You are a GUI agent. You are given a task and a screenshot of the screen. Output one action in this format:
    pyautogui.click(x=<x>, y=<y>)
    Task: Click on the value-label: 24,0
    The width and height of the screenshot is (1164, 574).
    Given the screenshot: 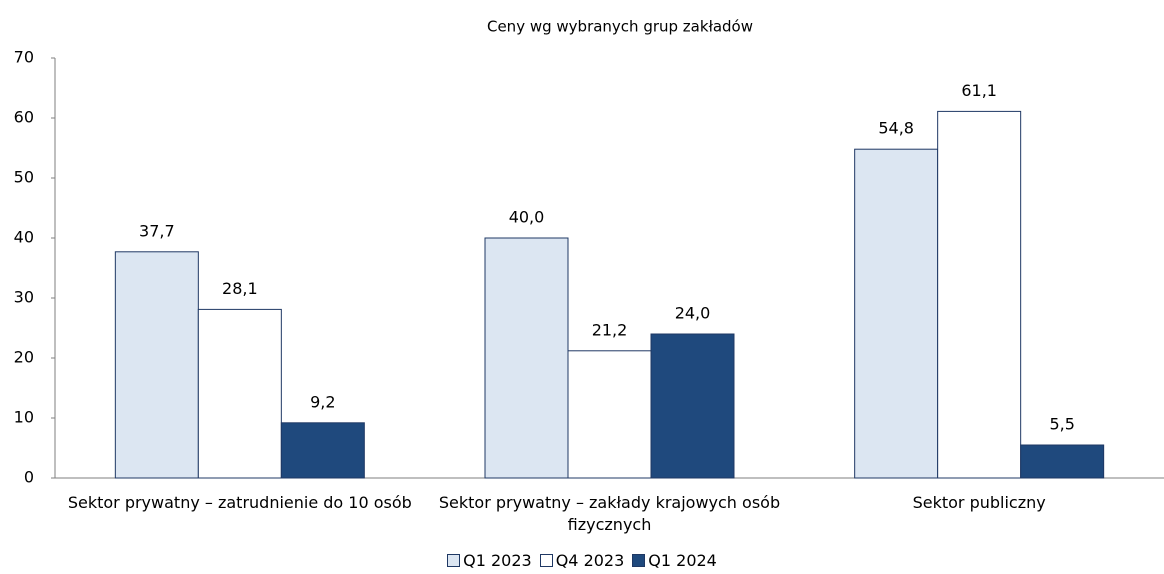 What is the action you would take?
    pyautogui.click(x=693, y=313)
    